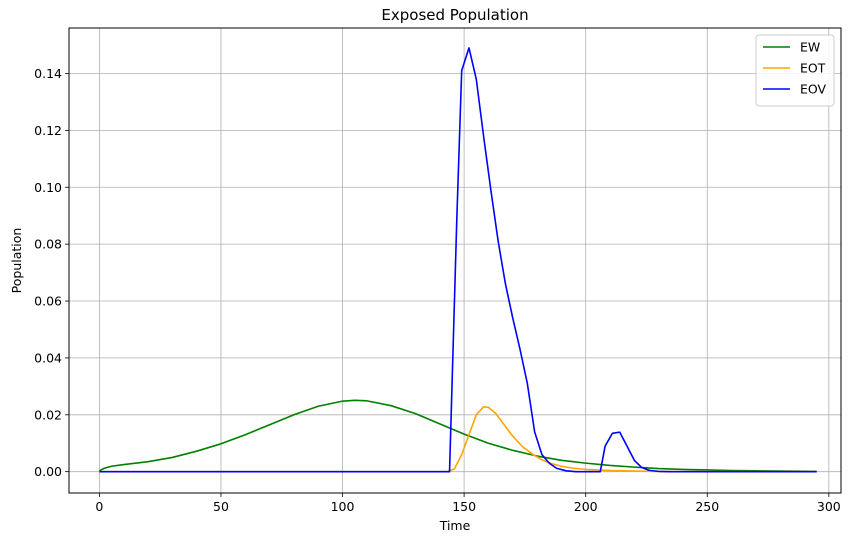  What do you see at coordinates (48, 130) in the screenshot?
I see `y-tick-label: 0.12` at bounding box center [48, 130].